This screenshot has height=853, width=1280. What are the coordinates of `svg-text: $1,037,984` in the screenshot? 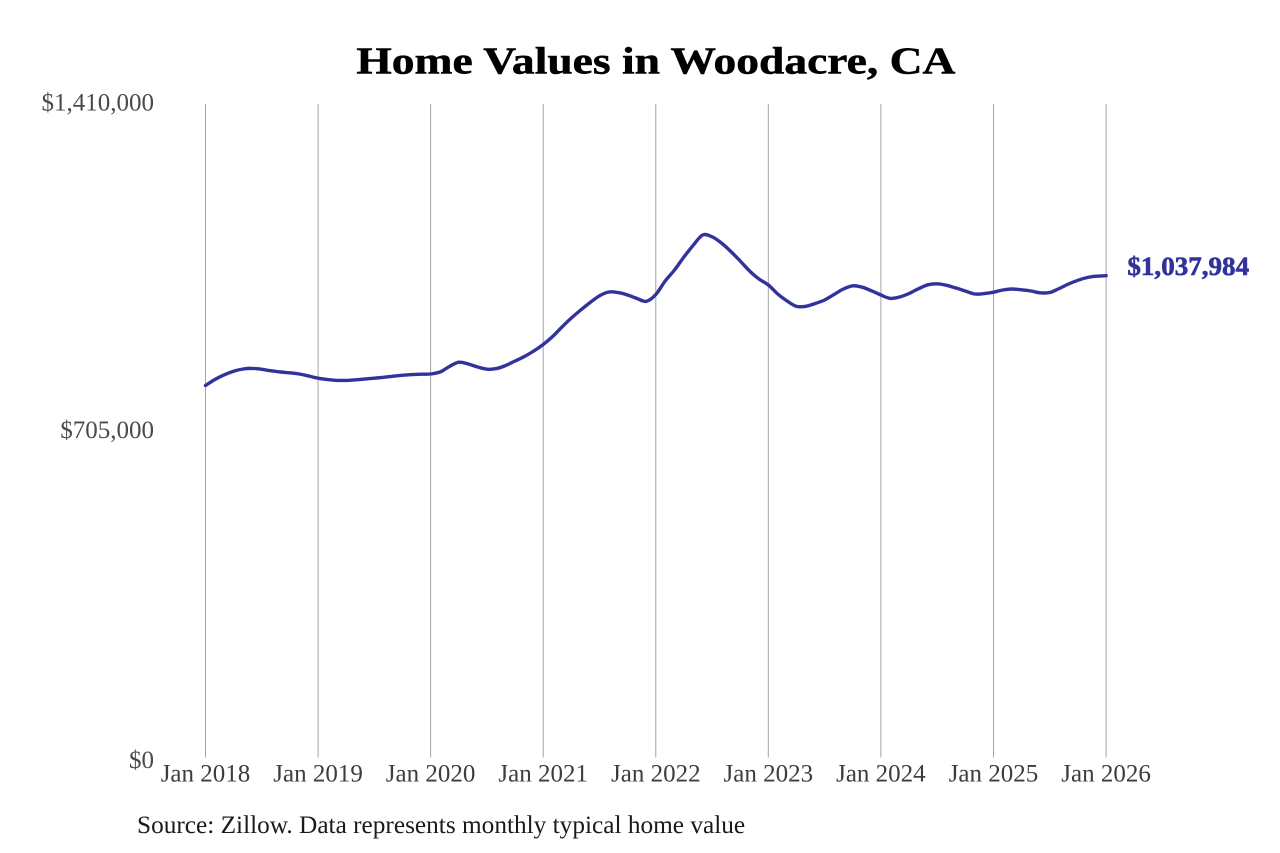 It's located at (1188, 266).